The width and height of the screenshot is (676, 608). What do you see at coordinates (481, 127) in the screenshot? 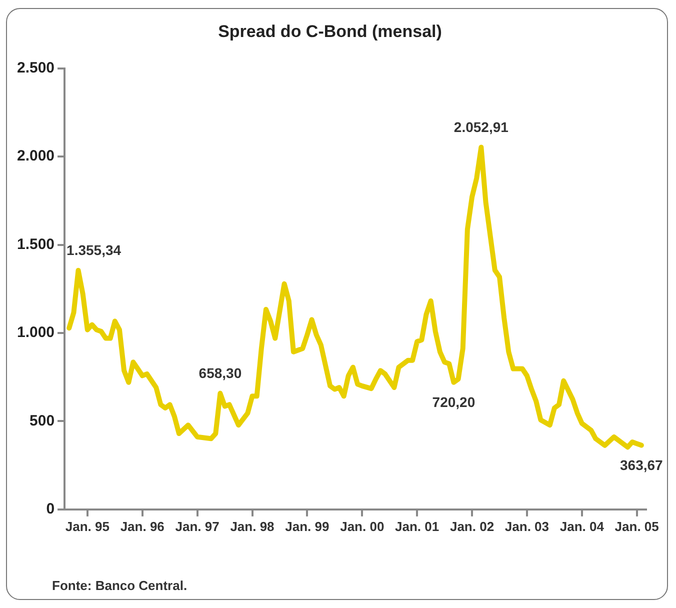
I see `data-label: 2.052,91` at bounding box center [481, 127].